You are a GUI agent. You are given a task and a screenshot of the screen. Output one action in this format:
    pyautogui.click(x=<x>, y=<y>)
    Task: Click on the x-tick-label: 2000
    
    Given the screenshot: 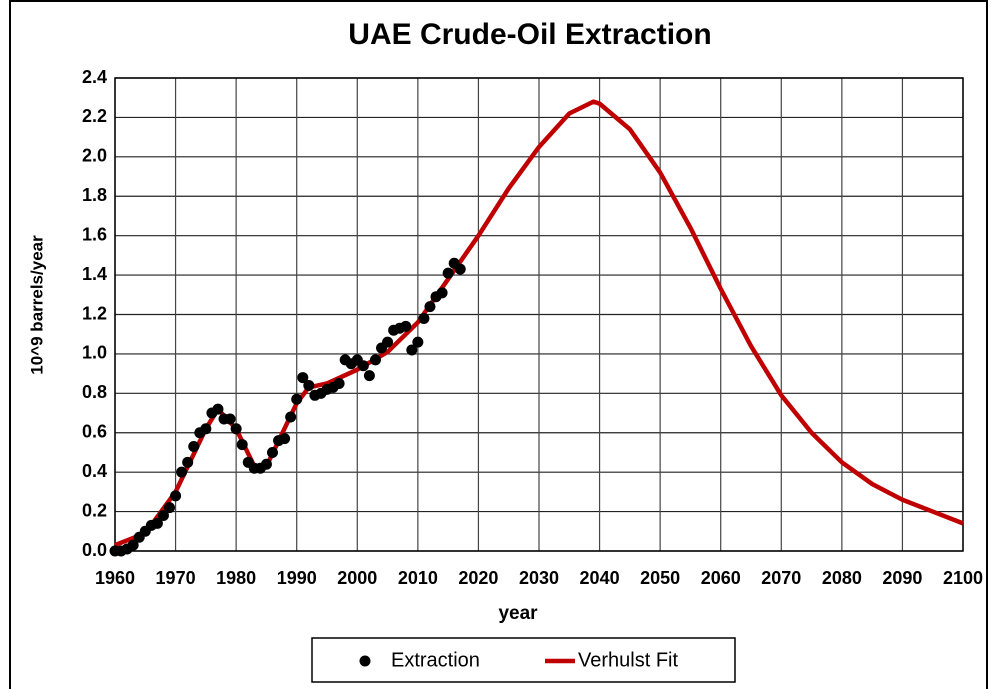 What is the action you would take?
    pyautogui.click(x=357, y=578)
    